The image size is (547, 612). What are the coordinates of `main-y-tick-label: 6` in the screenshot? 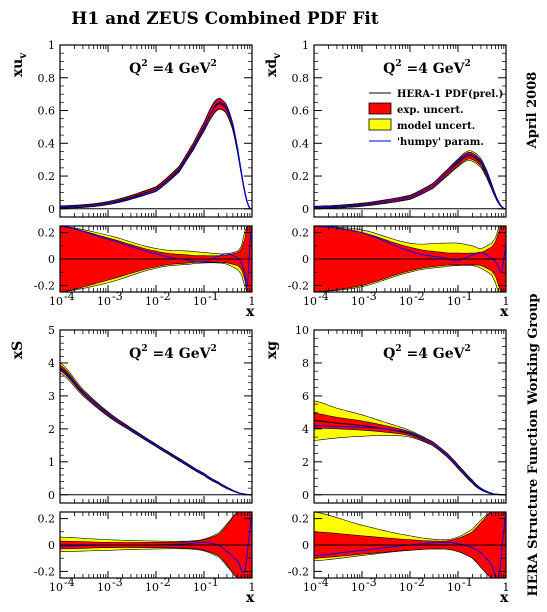 It's located at (305, 396).